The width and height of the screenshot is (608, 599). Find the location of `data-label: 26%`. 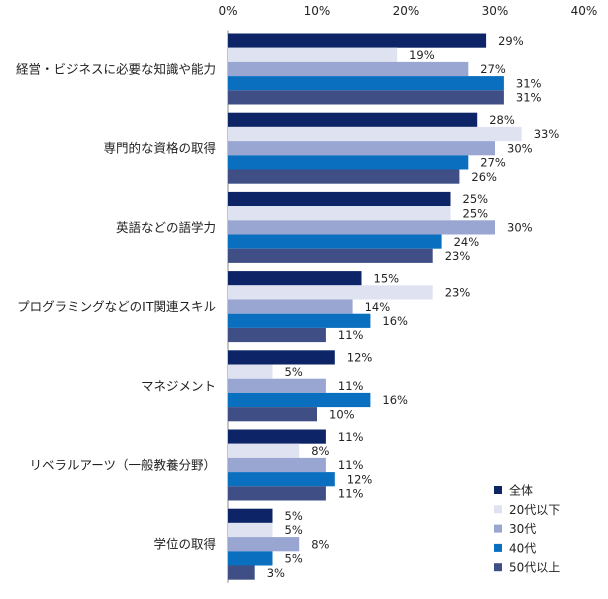

data-label: 26% is located at coordinates (484, 177).